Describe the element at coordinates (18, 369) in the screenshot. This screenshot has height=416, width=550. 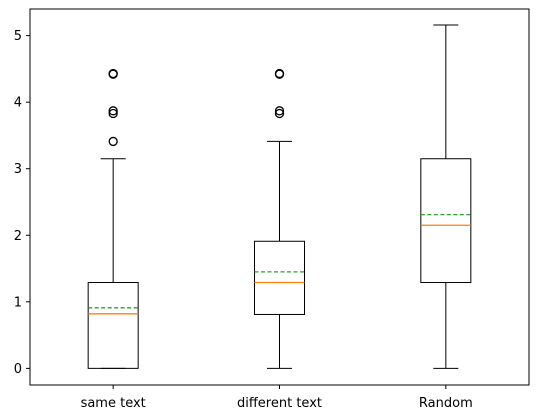
I see `y-tick-label: 0` at that location.